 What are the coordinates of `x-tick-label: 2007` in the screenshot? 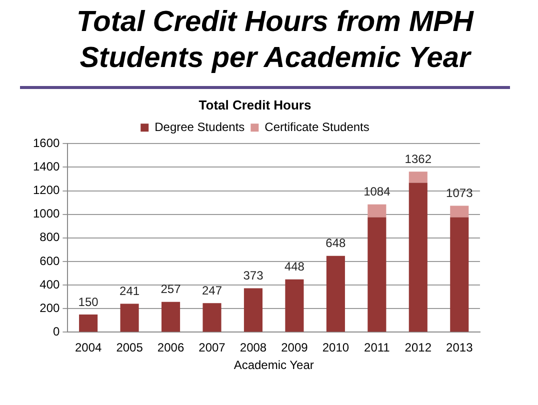 It's located at (212, 347).